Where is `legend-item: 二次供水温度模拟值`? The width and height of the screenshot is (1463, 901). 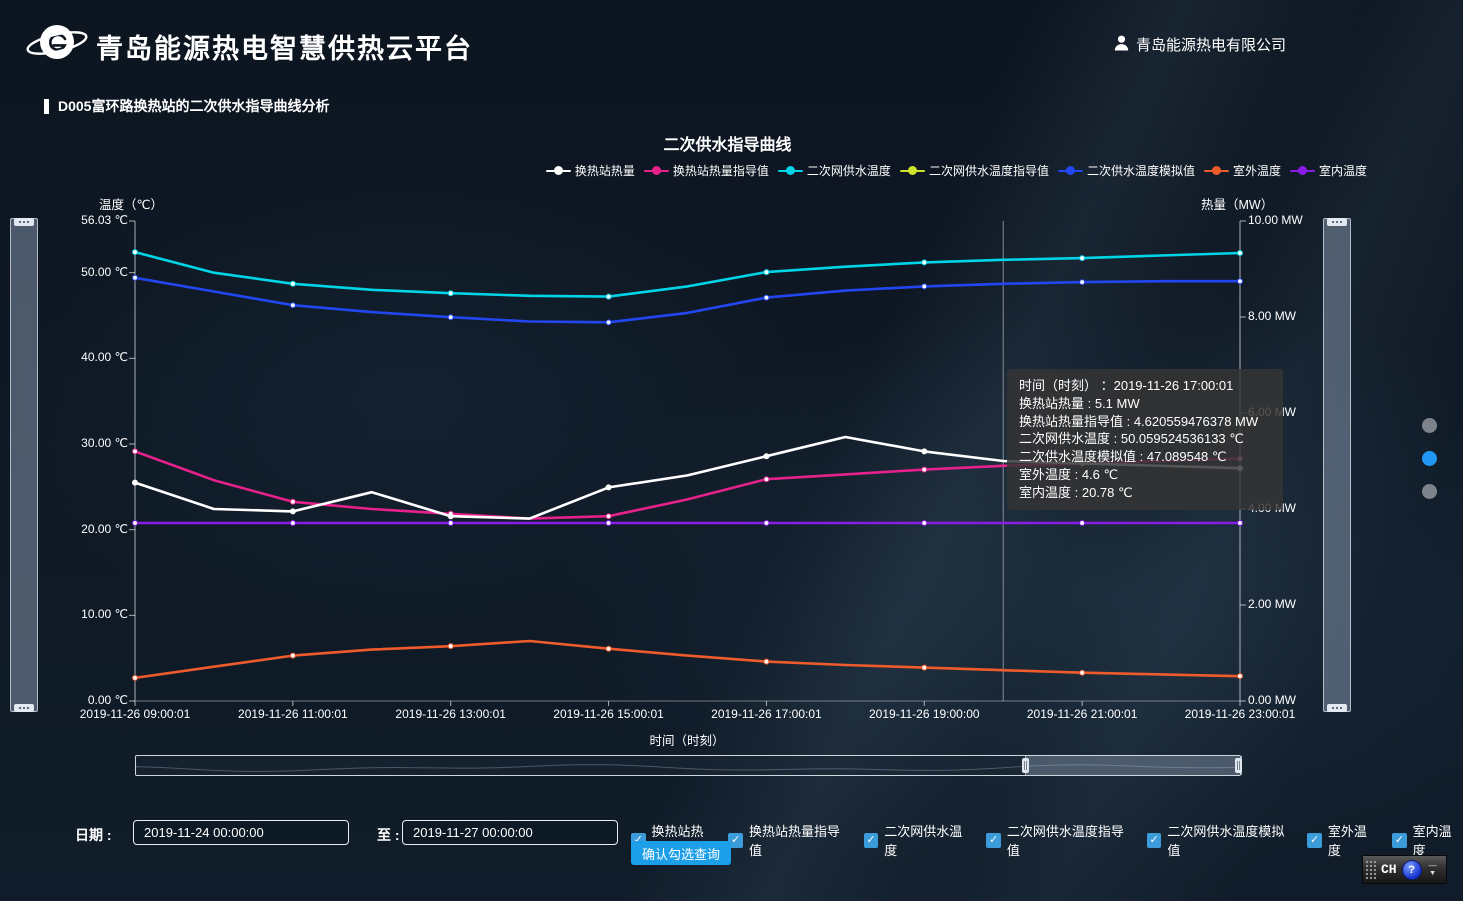 legend-item: 二次供水温度模拟值 is located at coordinates (1126, 170).